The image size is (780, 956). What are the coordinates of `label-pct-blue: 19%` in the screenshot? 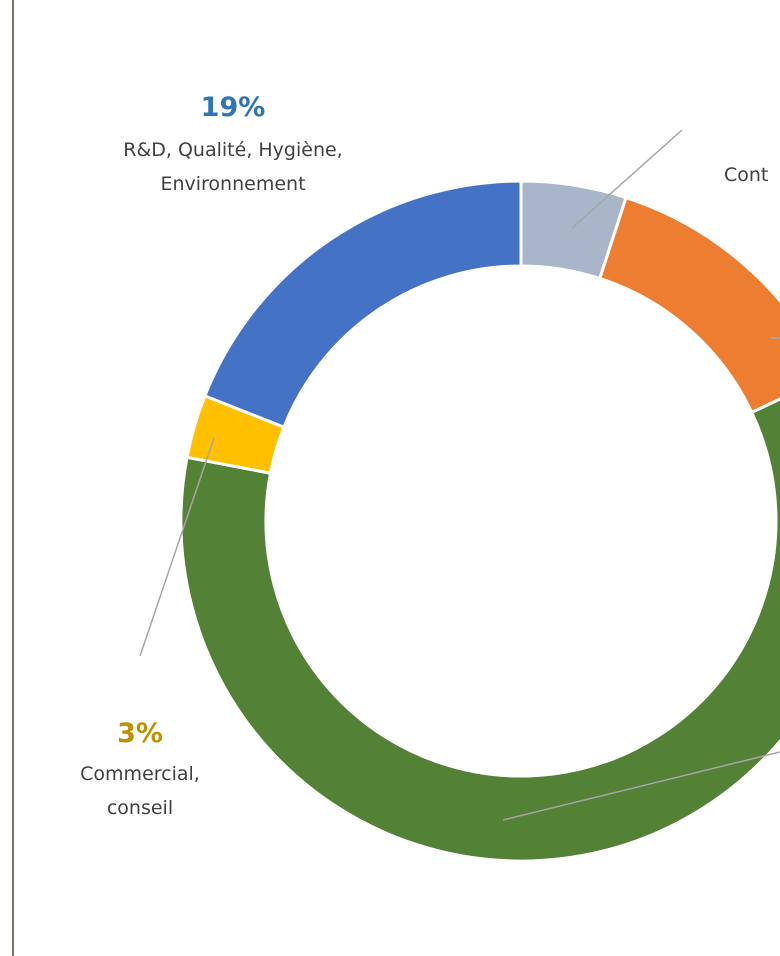 It's located at (233, 107).